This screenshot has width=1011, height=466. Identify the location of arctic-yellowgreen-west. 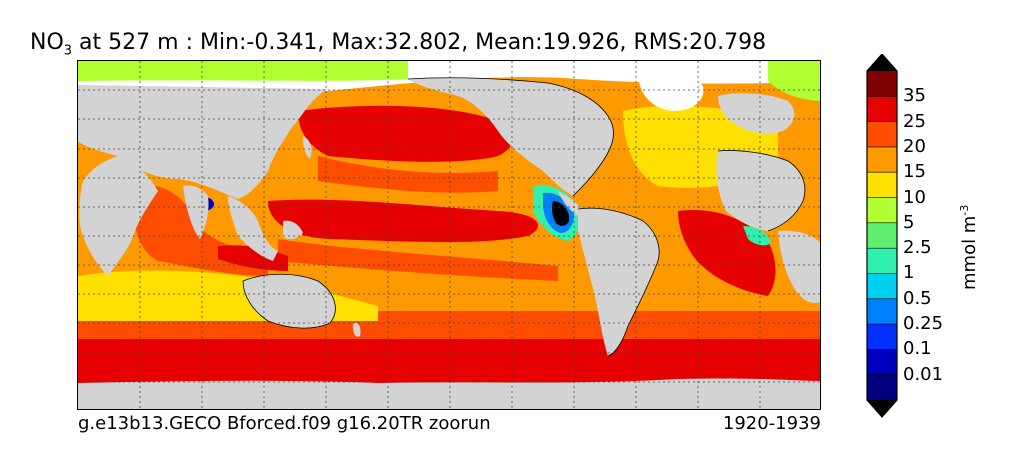
(243, 71).